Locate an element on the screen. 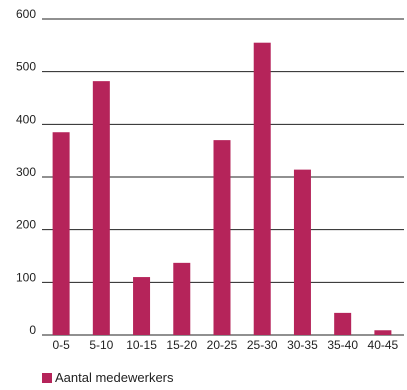 The height and width of the screenshot is (390, 407). y-tick-label: 400 is located at coordinates (26, 119).